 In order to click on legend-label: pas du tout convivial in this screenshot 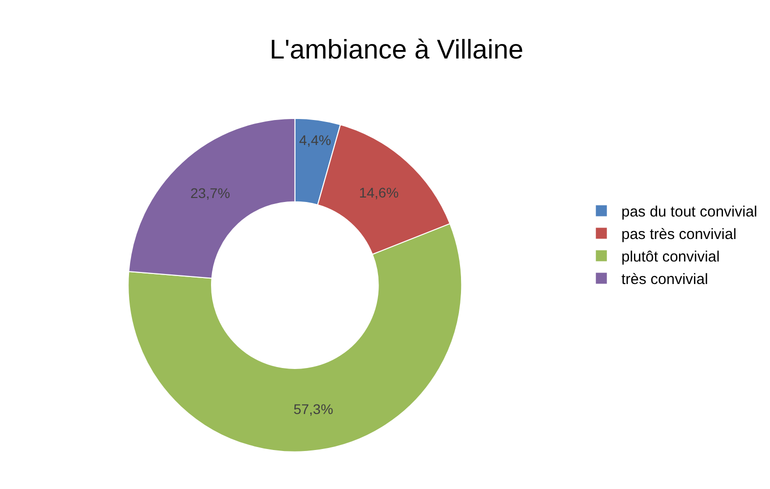, I will do `click(689, 212)`.